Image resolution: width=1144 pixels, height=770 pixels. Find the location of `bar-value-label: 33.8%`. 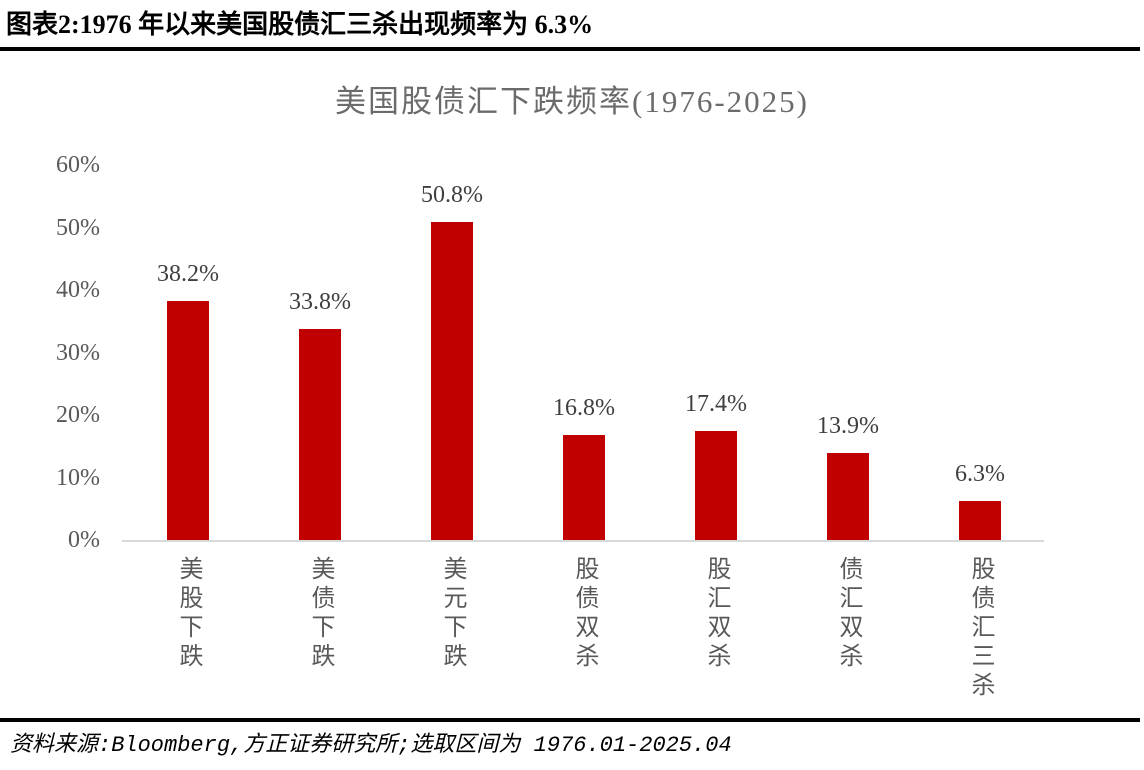

bar-value-label: 33.8% is located at coordinates (320, 302).